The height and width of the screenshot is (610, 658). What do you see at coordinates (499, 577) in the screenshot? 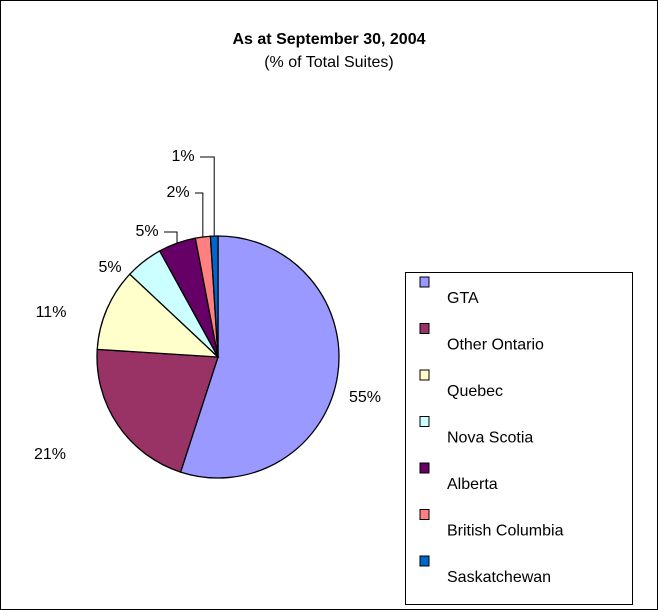
I see `legend-label: Saskatchewan` at bounding box center [499, 577].